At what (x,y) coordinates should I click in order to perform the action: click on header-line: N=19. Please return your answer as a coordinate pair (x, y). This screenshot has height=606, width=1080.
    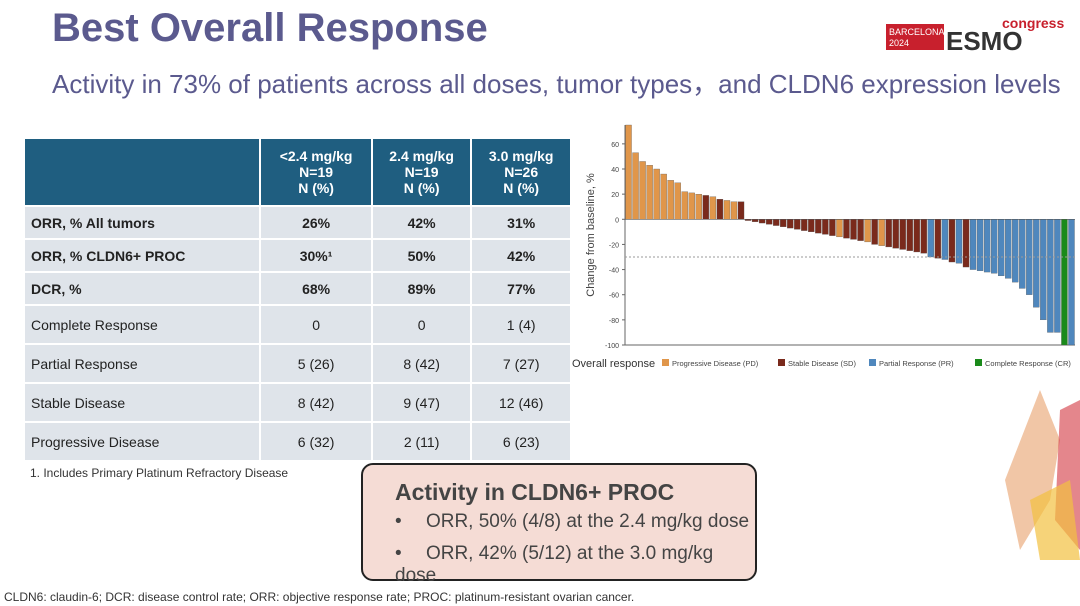
    Looking at the image, I should click on (316, 172).